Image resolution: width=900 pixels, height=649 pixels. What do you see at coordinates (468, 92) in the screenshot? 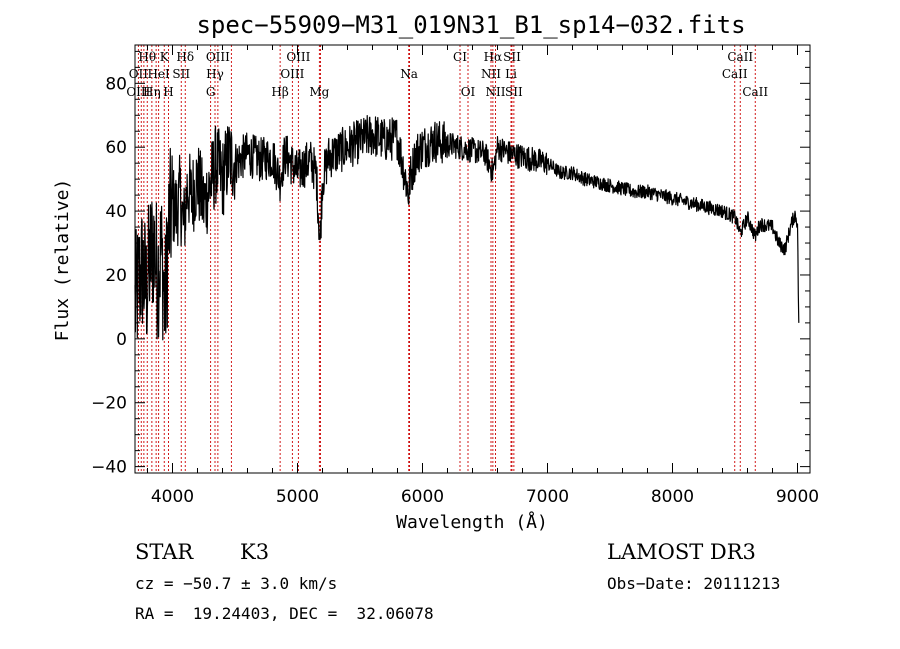
I see `line-label: OI` at bounding box center [468, 92].